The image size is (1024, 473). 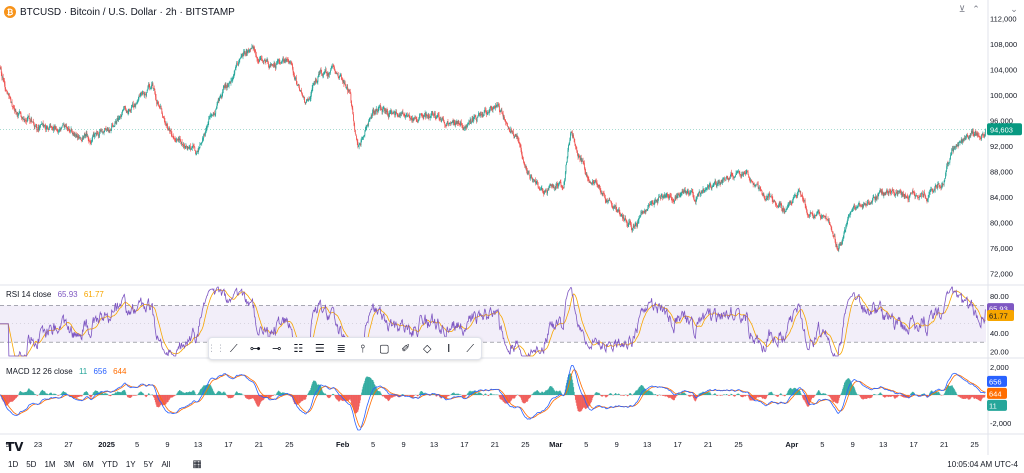 I want to click on trend-line-tool-icon: ⟋, so click(x=233, y=348).